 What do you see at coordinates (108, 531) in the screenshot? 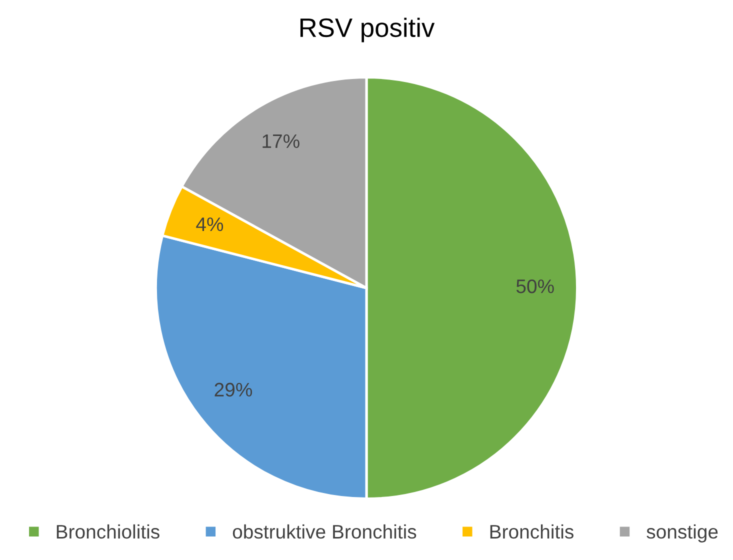
I see `legend-label: Bronchiolitis` at bounding box center [108, 531].